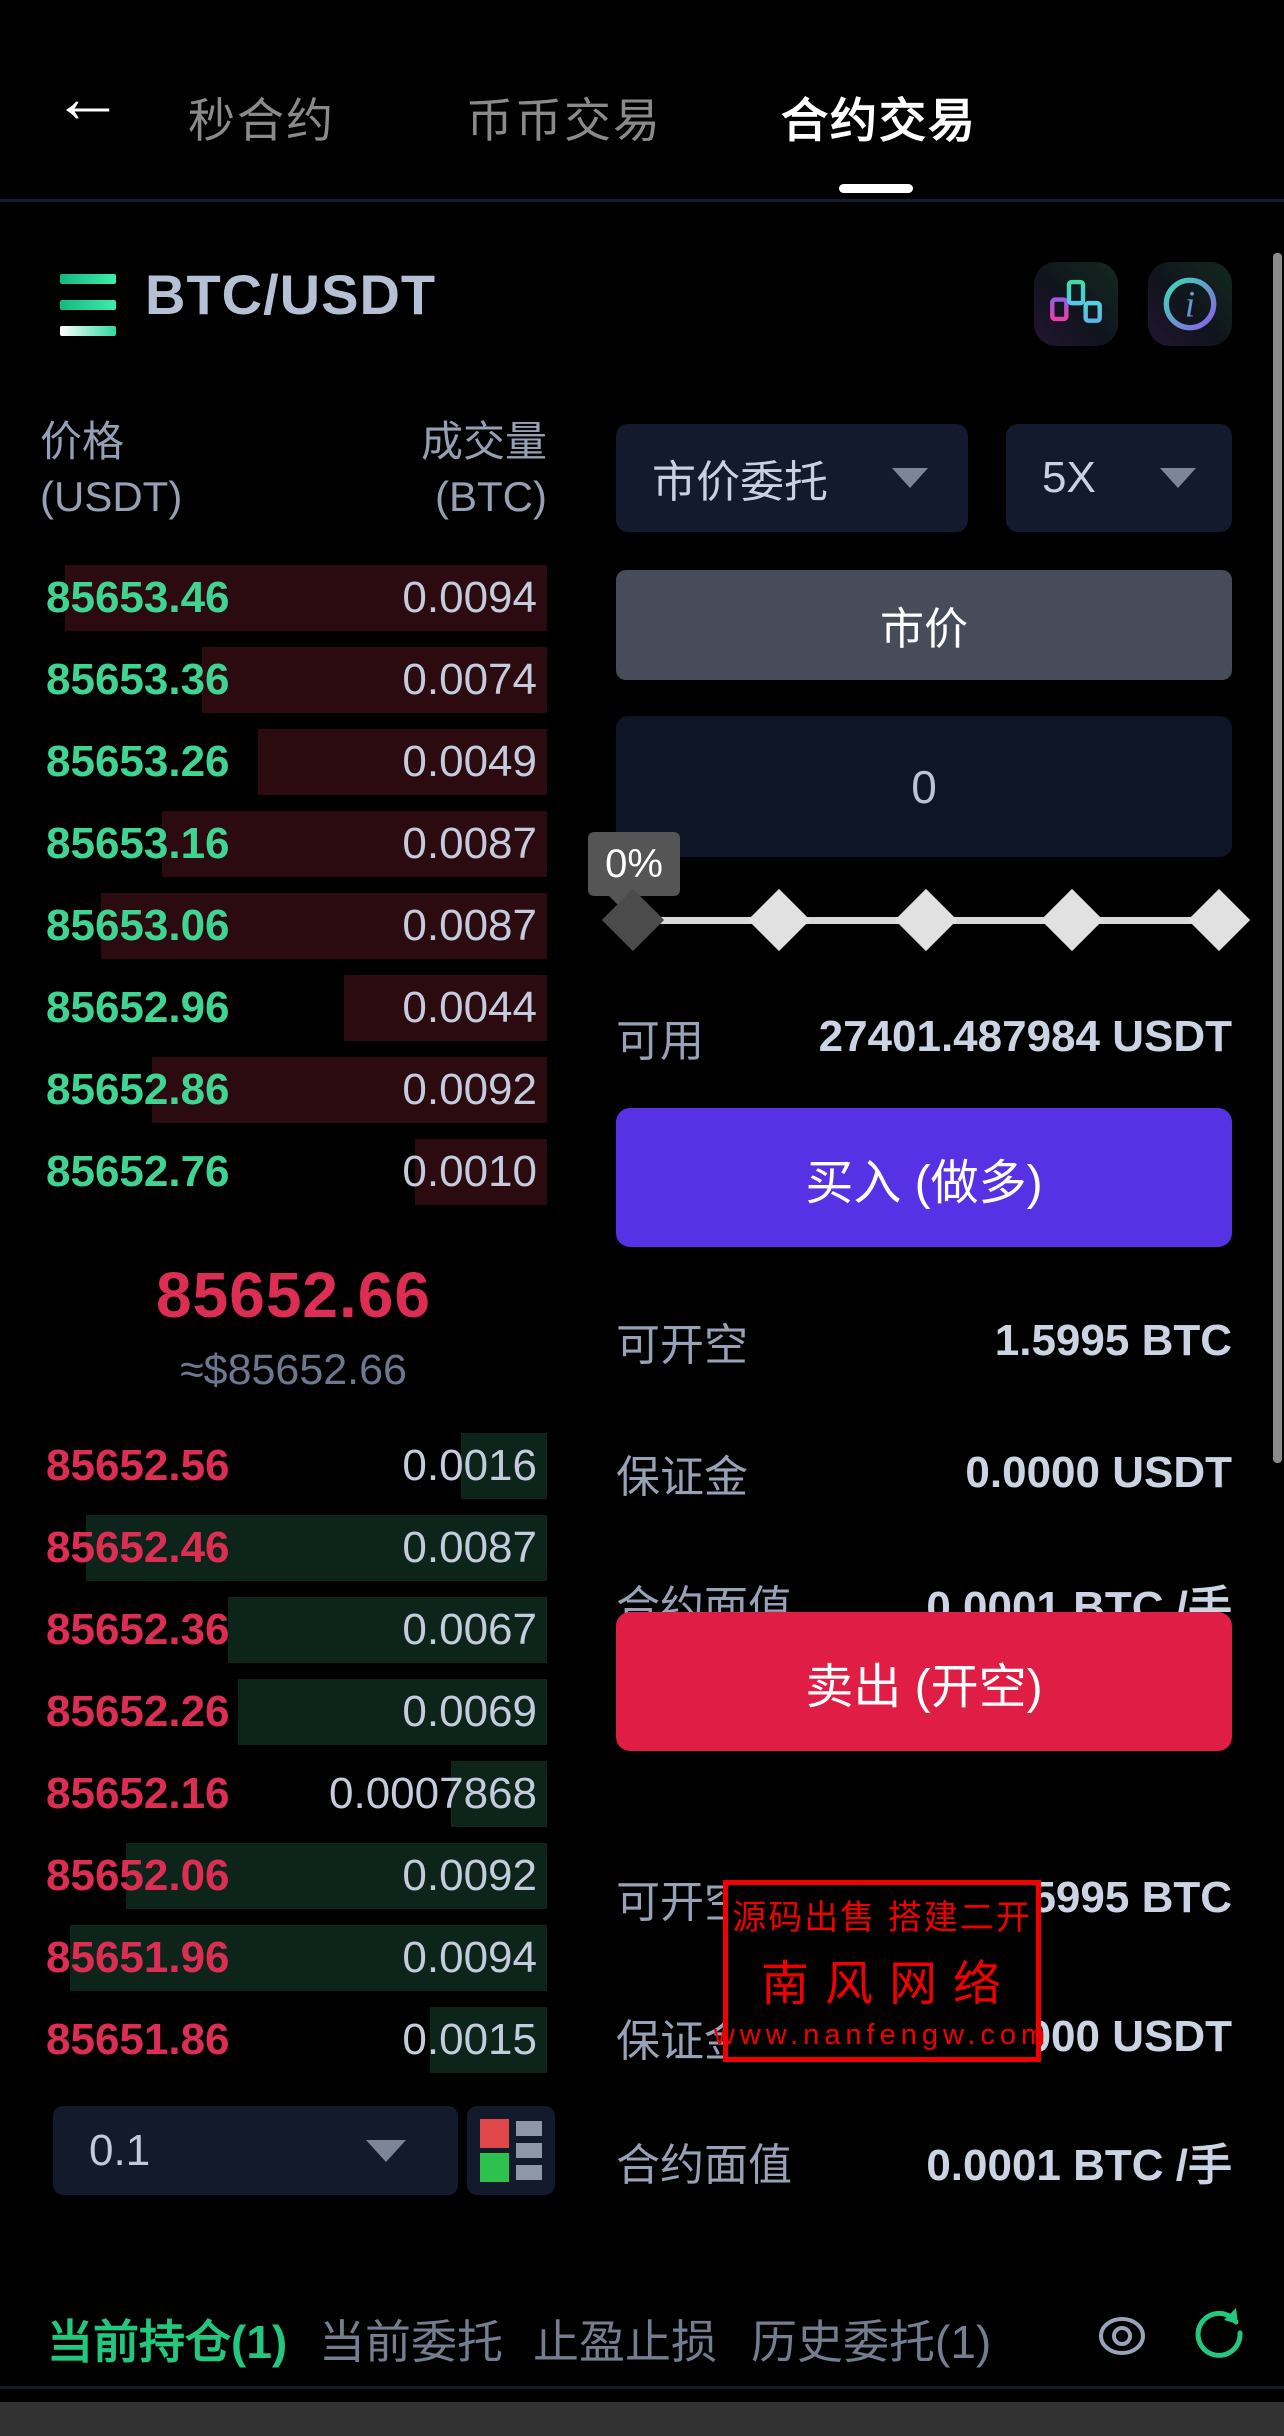 Image resolution: width=1284 pixels, height=2436 pixels. Describe the element at coordinates (876, 188) in the screenshot. I see `active-tab-underline` at that location.